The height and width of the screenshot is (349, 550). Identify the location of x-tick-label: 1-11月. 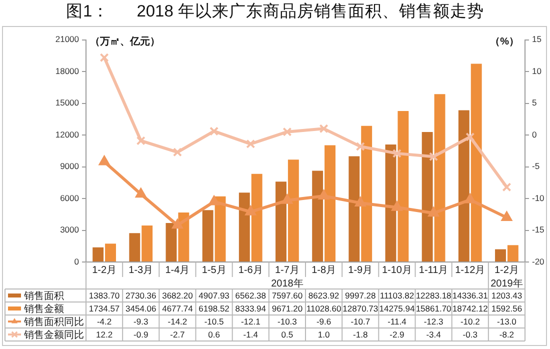
(433, 270).